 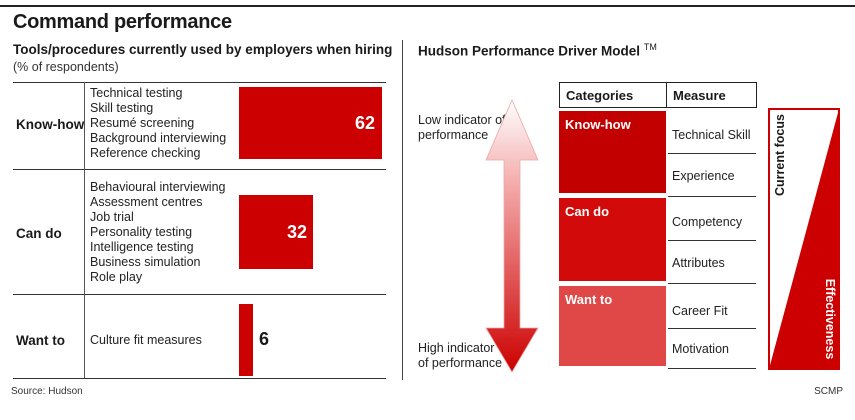 What do you see at coordinates (50, 124) in the screenshot?
I see `category-label-know-how: Know-how` at bounding box center [50, 124].